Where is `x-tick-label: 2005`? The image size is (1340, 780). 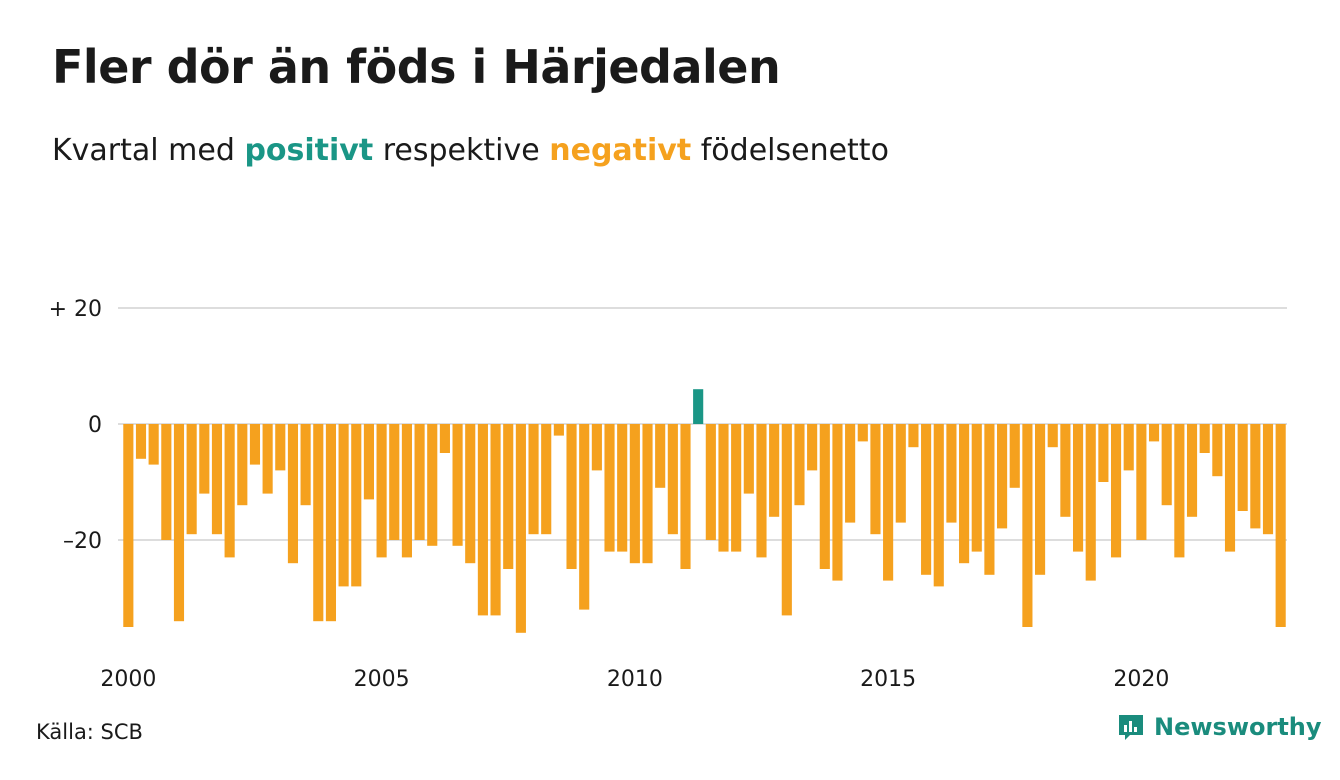 x-tick-label: 2005 is located at coordinates (382, 679).